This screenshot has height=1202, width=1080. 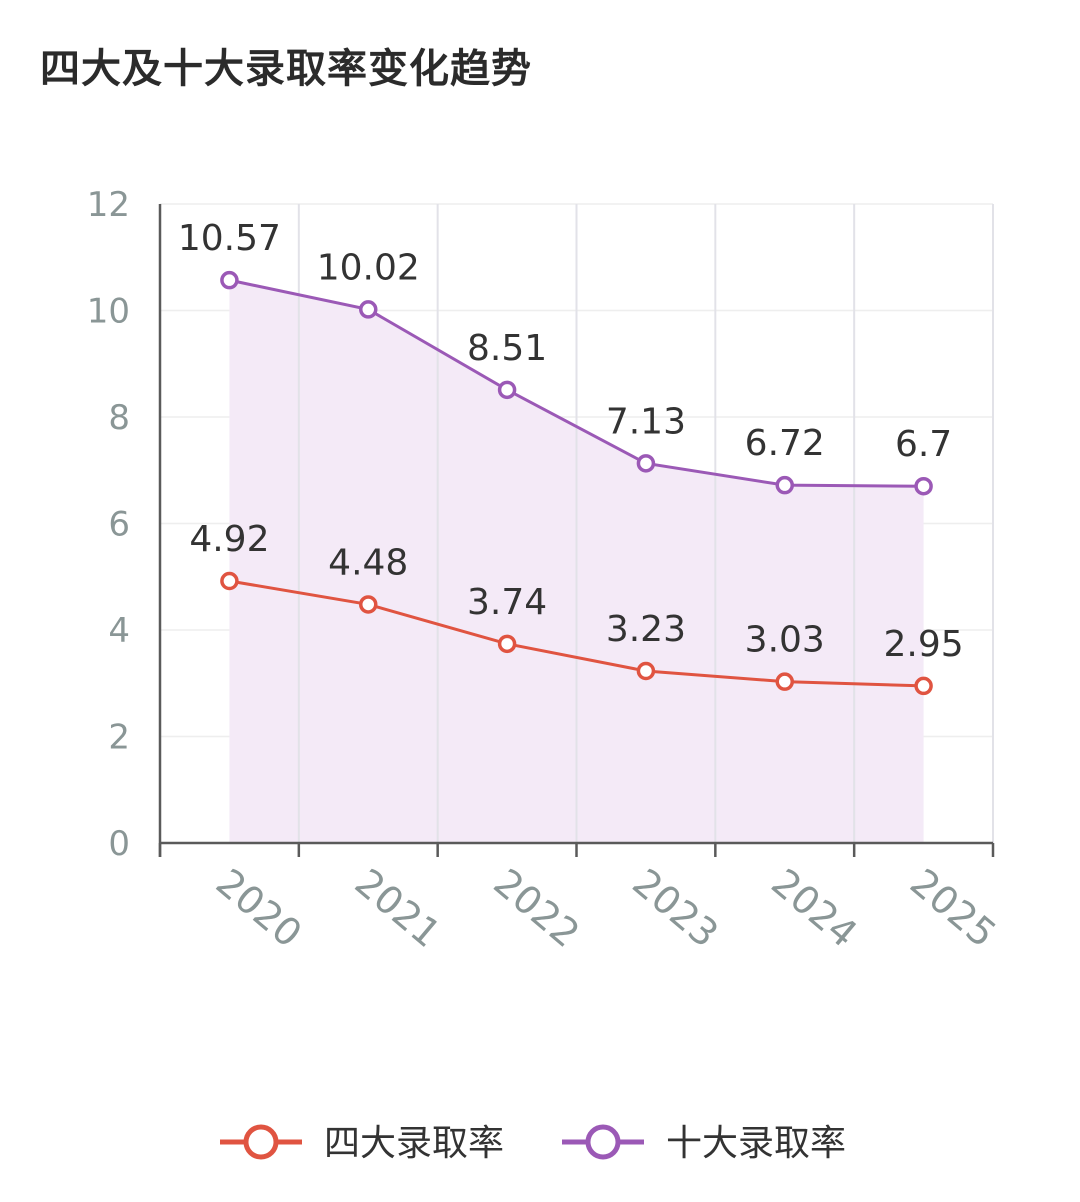 What do you see at coordinates (108, 205) in the screenshot?
I see `y-tick-label: 12` at bounding box center [108, 205].